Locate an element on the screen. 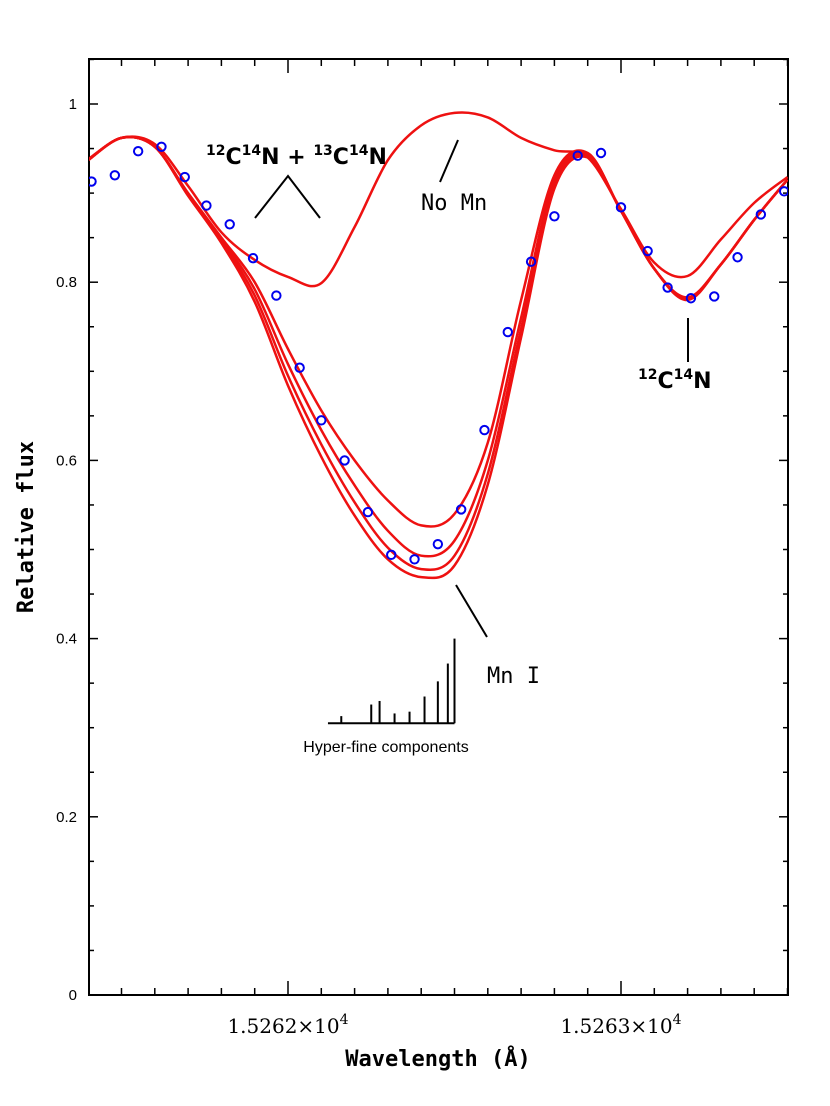 This screenshot has height=1106, width=830. cn-combo-plus: + is located at coordinates (297, 157).